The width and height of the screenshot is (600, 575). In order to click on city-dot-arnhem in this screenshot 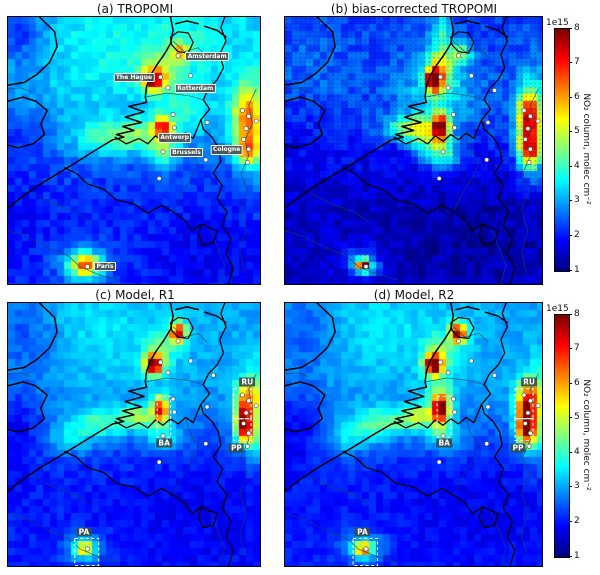, I will do `click(495, 376)`.